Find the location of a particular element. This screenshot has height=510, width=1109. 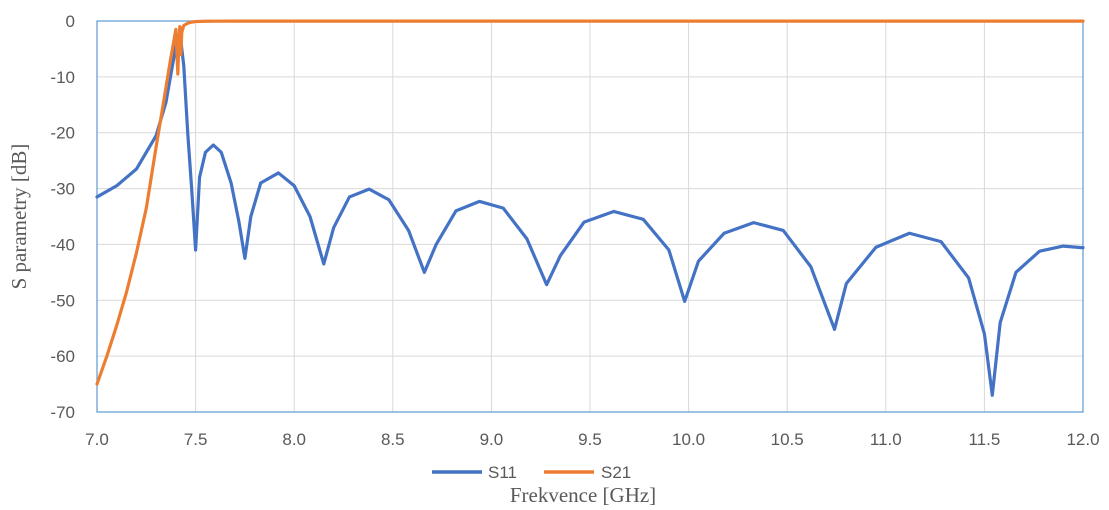

y-tick-label: -40 is located at coordinates (62, 244).